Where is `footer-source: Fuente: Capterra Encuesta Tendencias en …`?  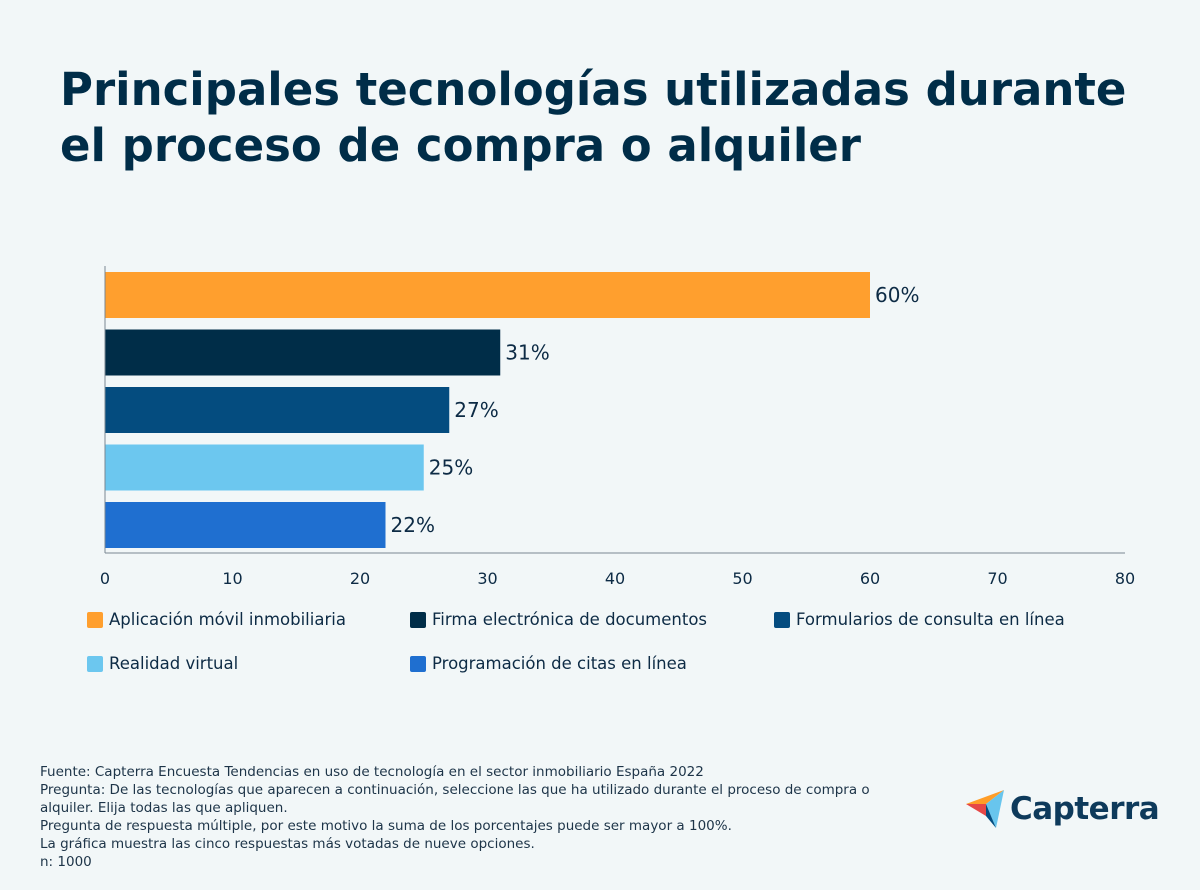 footer-source: Fuente: Capterra Encuesta Tendencias en … is located at coordinates (372, 772).